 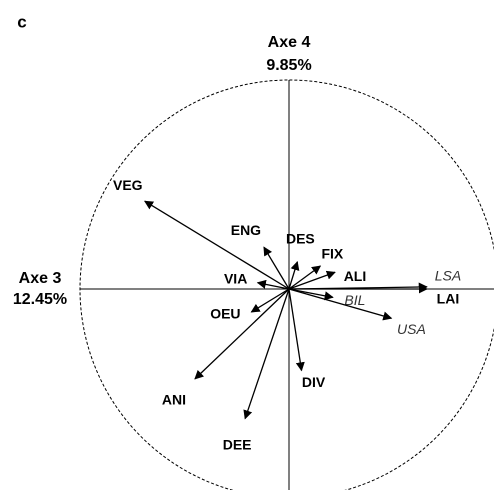 What do you see at coordinates (237, 444) in the screenshot?
I see `vector-label: DEE` at bounding box center [237, 444].